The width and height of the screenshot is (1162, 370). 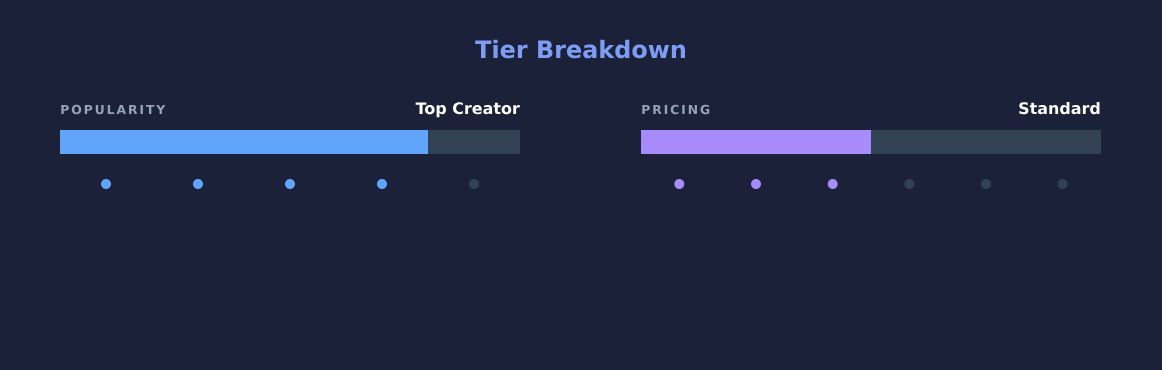 I want to click on text: Standard, so click(x=1059, y=108).